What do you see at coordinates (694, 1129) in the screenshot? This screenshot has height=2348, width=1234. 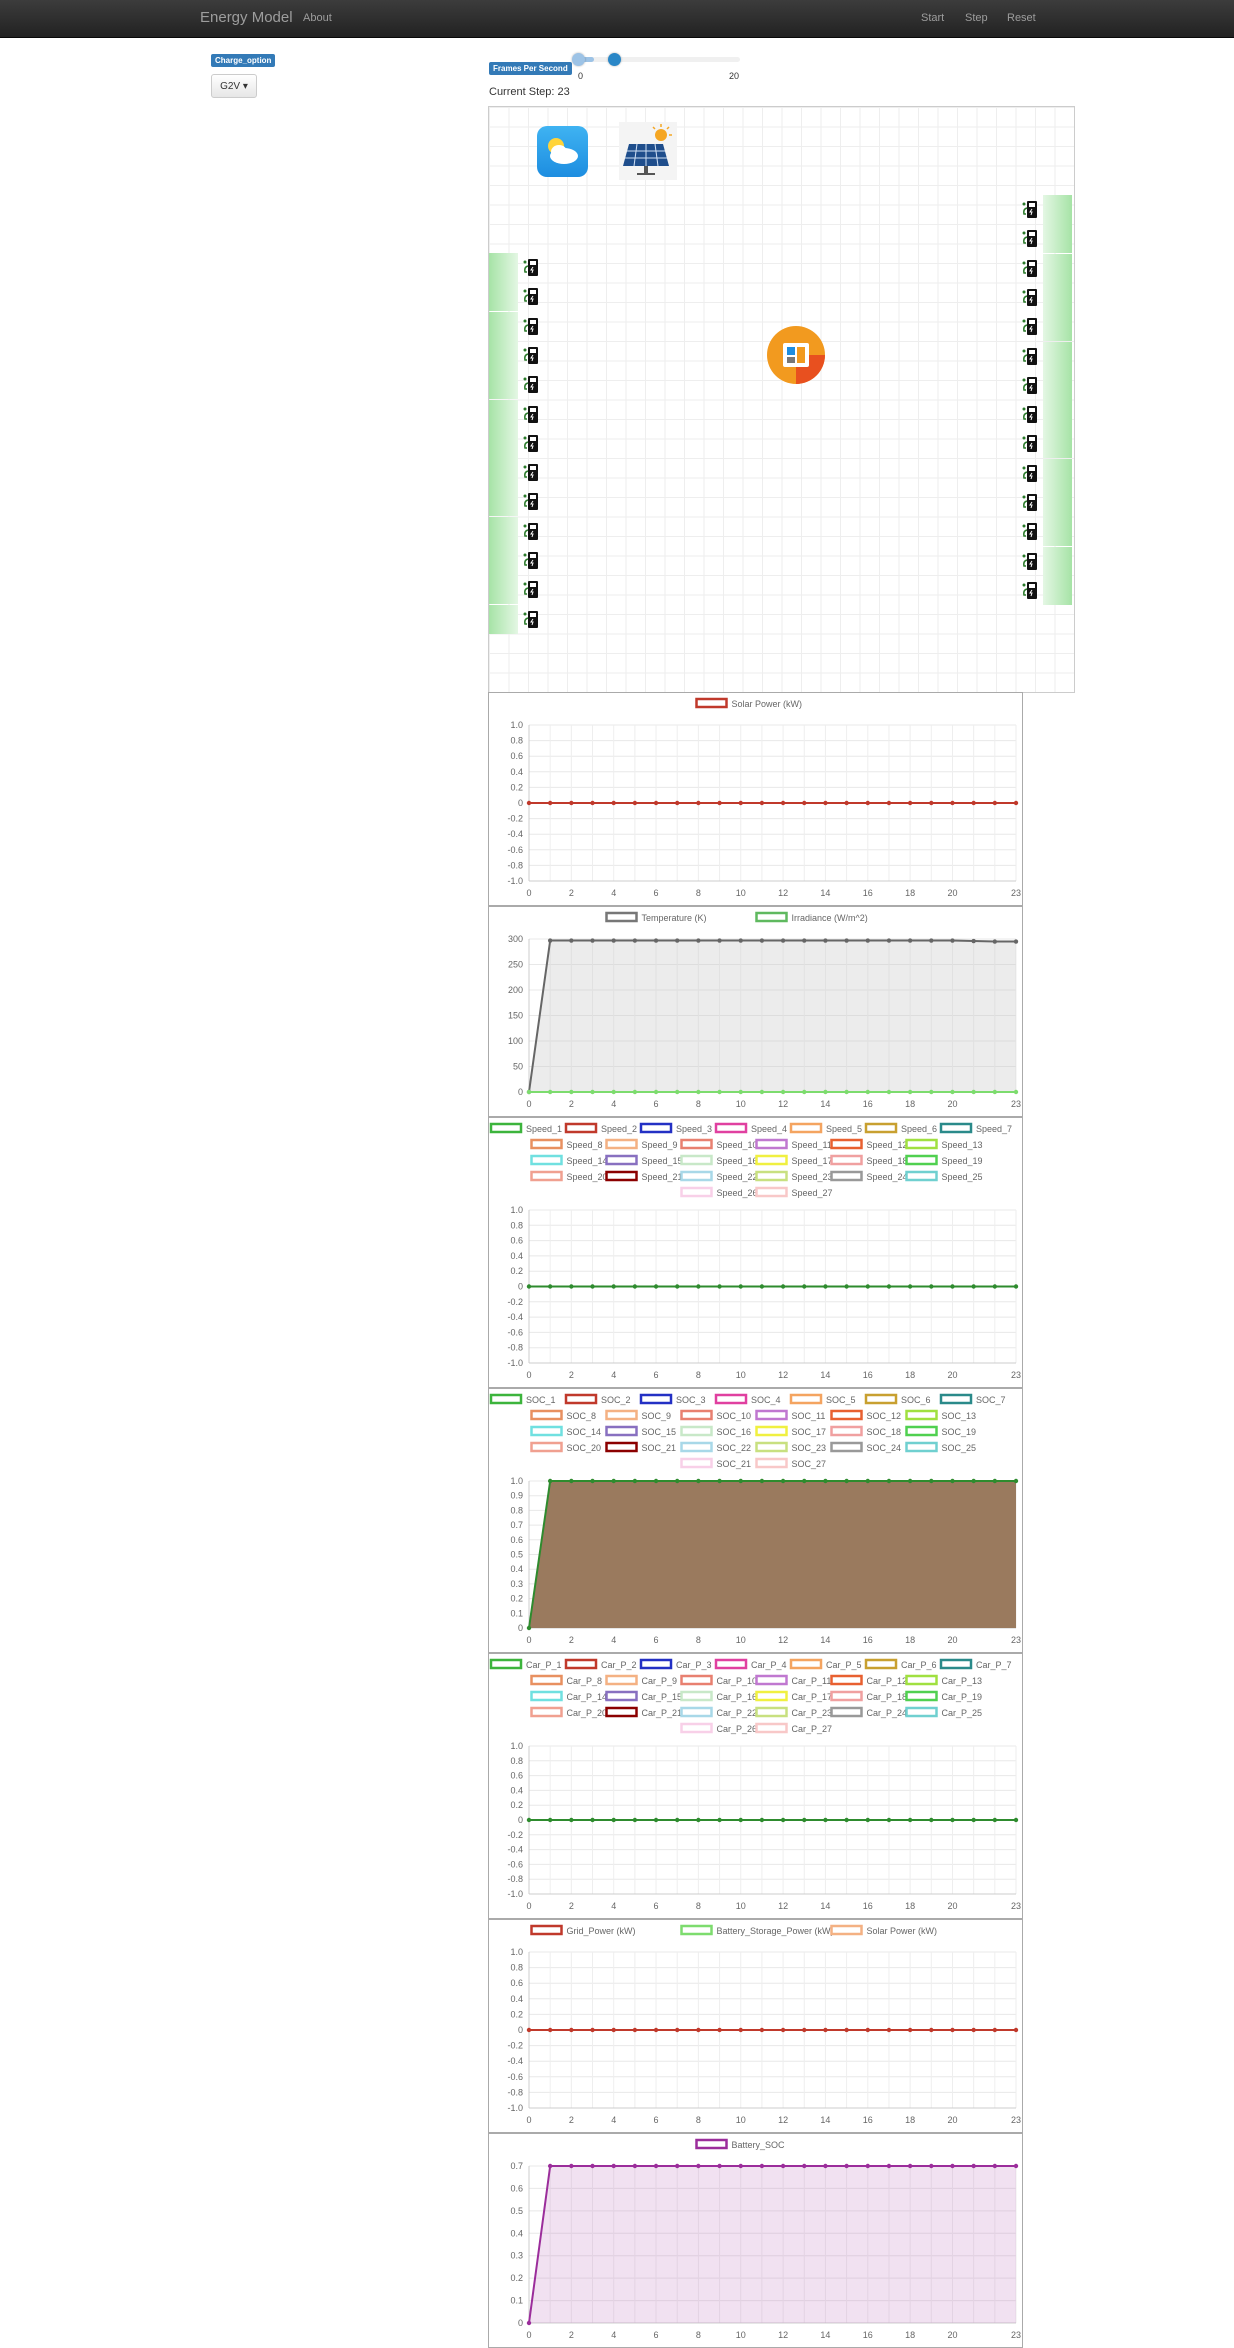 I see `legend-label: Speed_3` at bounding box center [694, 1129].